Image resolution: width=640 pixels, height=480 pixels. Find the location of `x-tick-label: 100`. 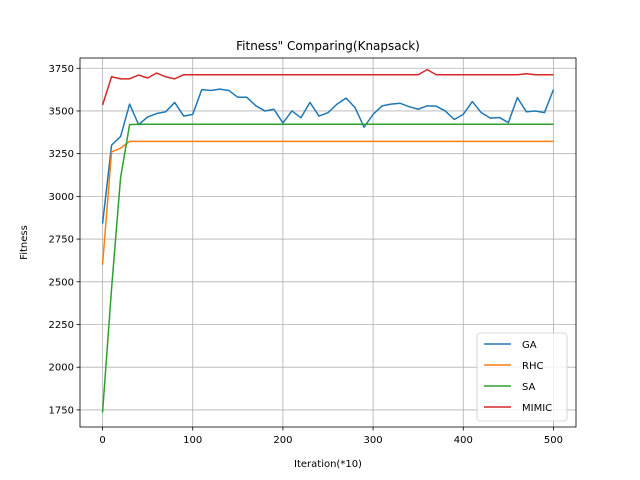

x-tick-label: 100 is located at coordinates (192, 440).